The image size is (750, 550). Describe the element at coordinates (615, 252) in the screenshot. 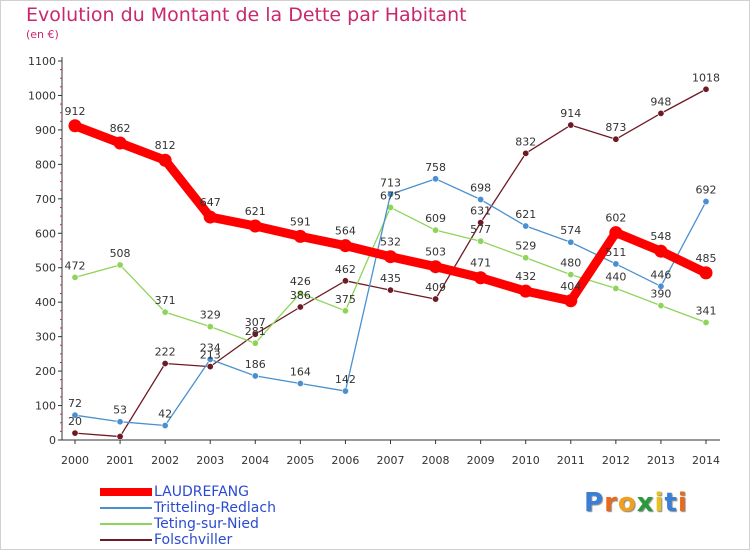

I see `data-label: 511` at that location.